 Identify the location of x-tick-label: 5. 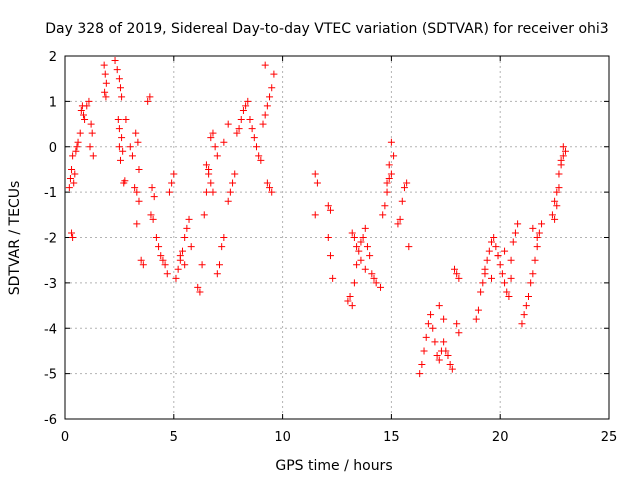
(174, 437).